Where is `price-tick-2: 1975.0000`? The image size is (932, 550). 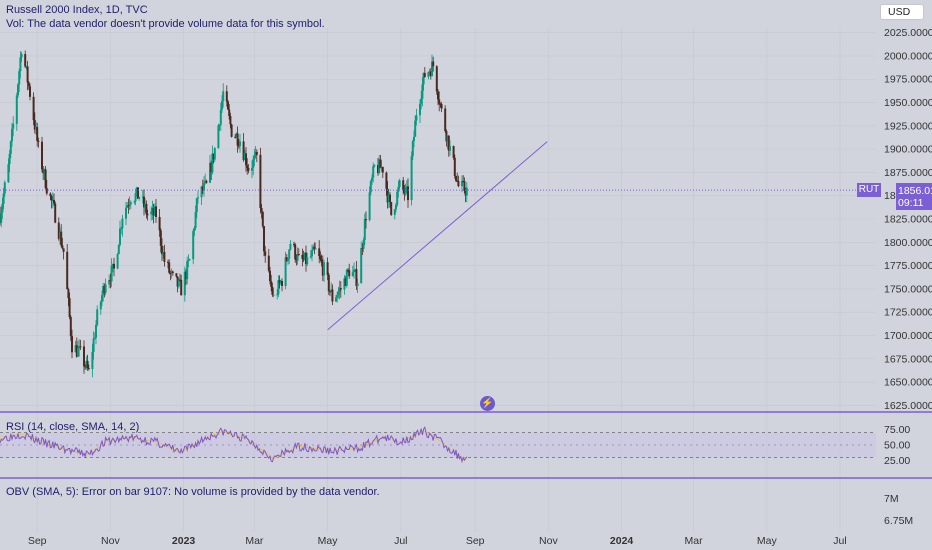 price-tick-2: 1975.0000 is located at coordinates (908, 80).